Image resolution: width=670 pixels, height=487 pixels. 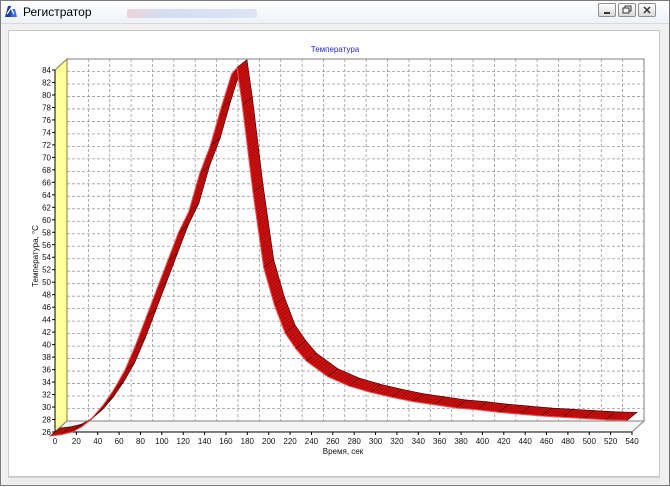 I want to click on x-tick-label: 520, so click(x=611, y=441).